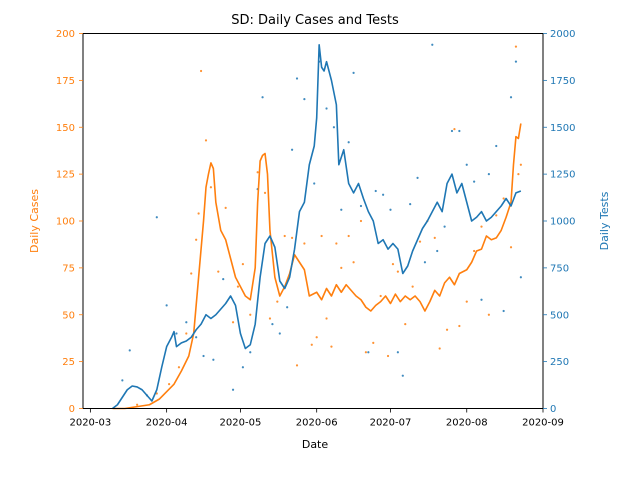 The width and height of the screenshot is (640, 480). What do you see at coordinates (69, 222) in the screenshot?
I see `left-y-axis: 0 25 50 75 100 125 150 175 200` at bounding box center [69, 222].